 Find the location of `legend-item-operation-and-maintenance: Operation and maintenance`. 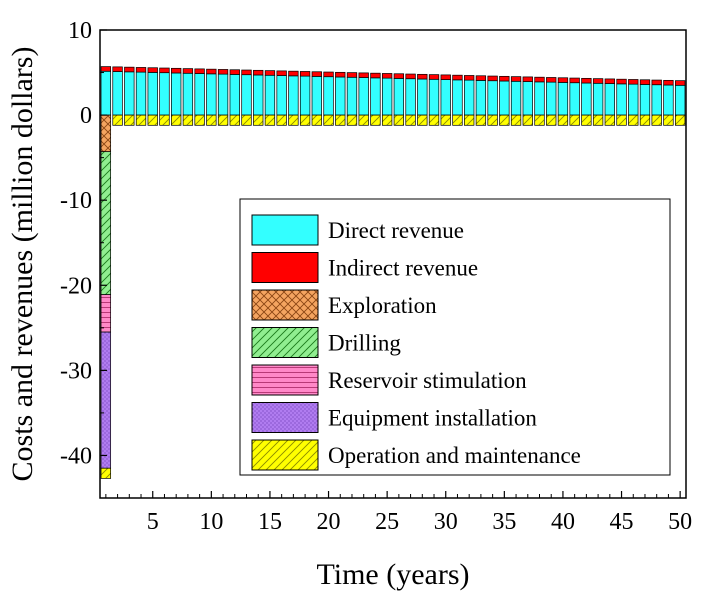

legend-item-operation-and-maintenance: Operation and maintenance is located at coordinates (416, 455).